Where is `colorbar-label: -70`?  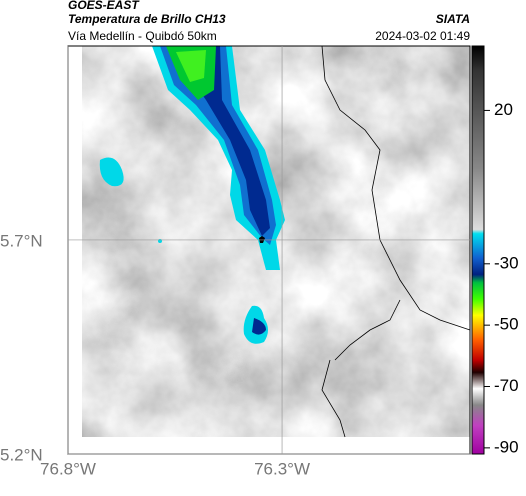 colorbar-label: -70 is located at coordinates (506, 385).